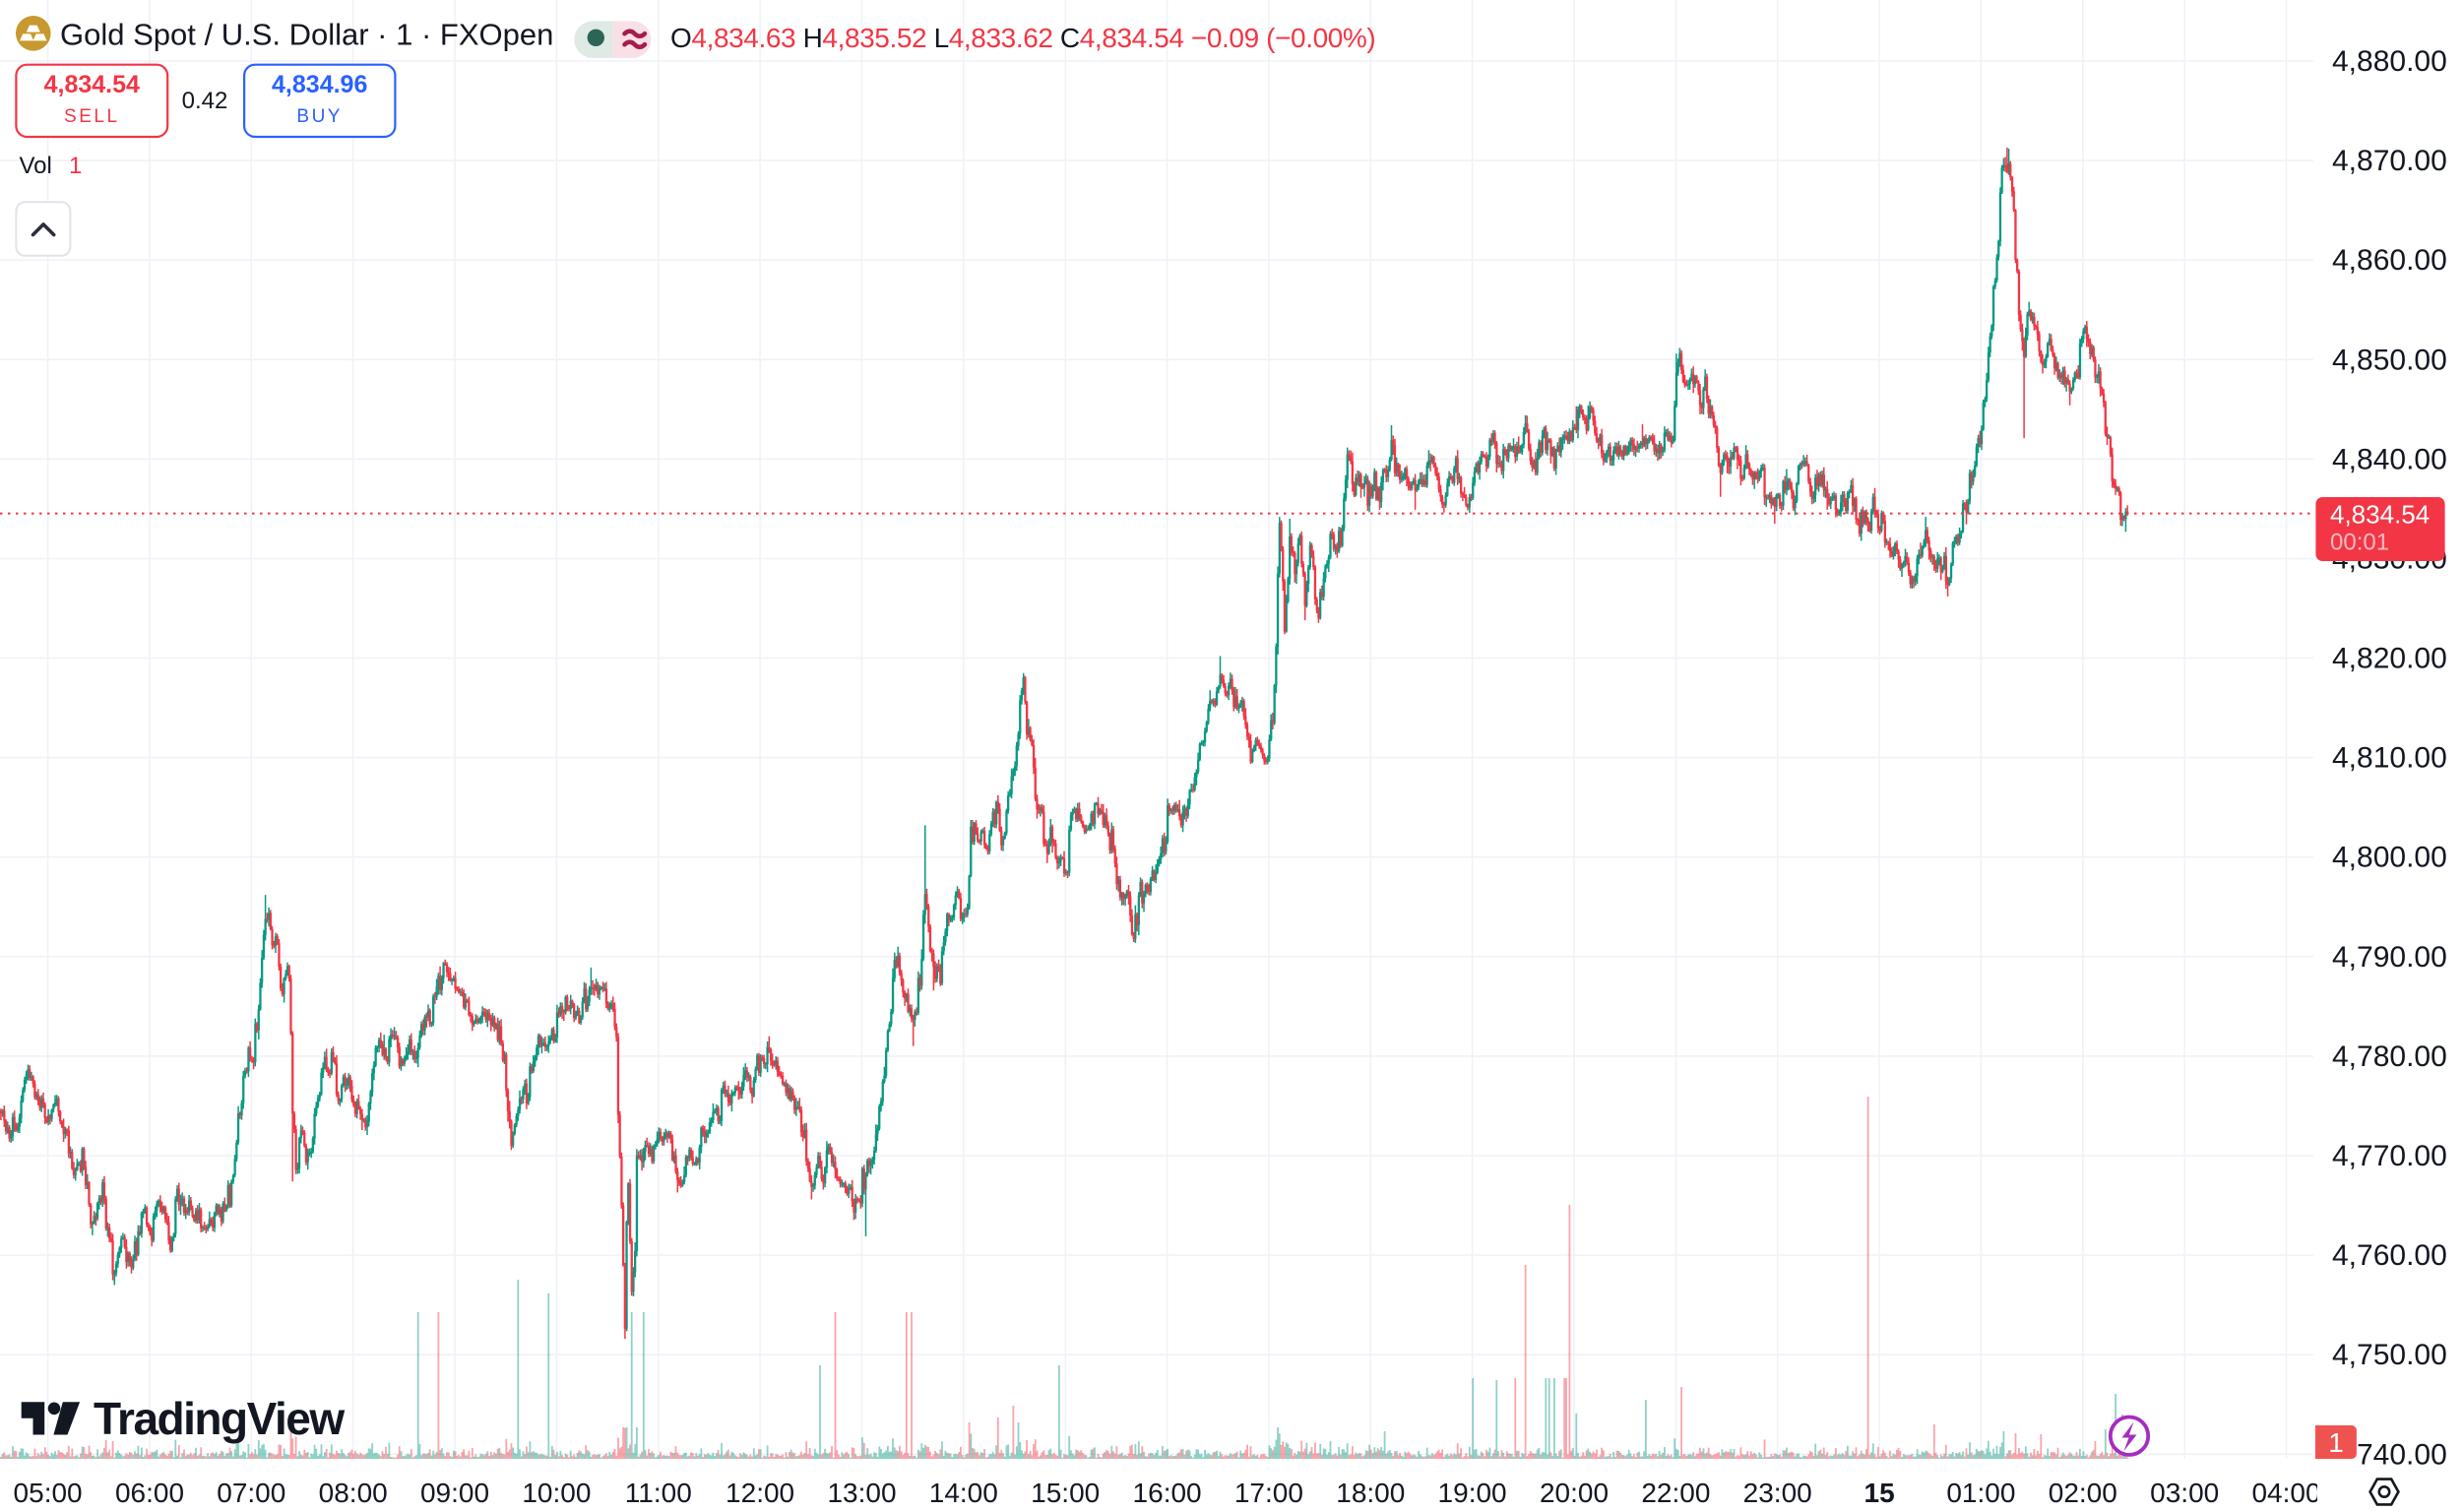  I want to click on svg-text: TradingView, so click(219, 1418).